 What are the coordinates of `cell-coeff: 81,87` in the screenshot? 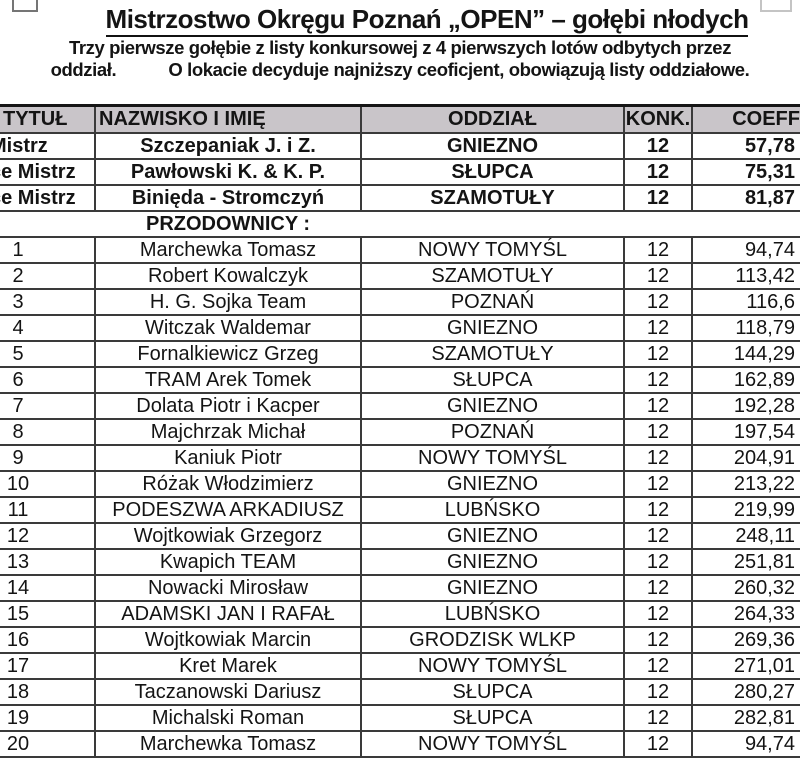 It's located at (746, 199).